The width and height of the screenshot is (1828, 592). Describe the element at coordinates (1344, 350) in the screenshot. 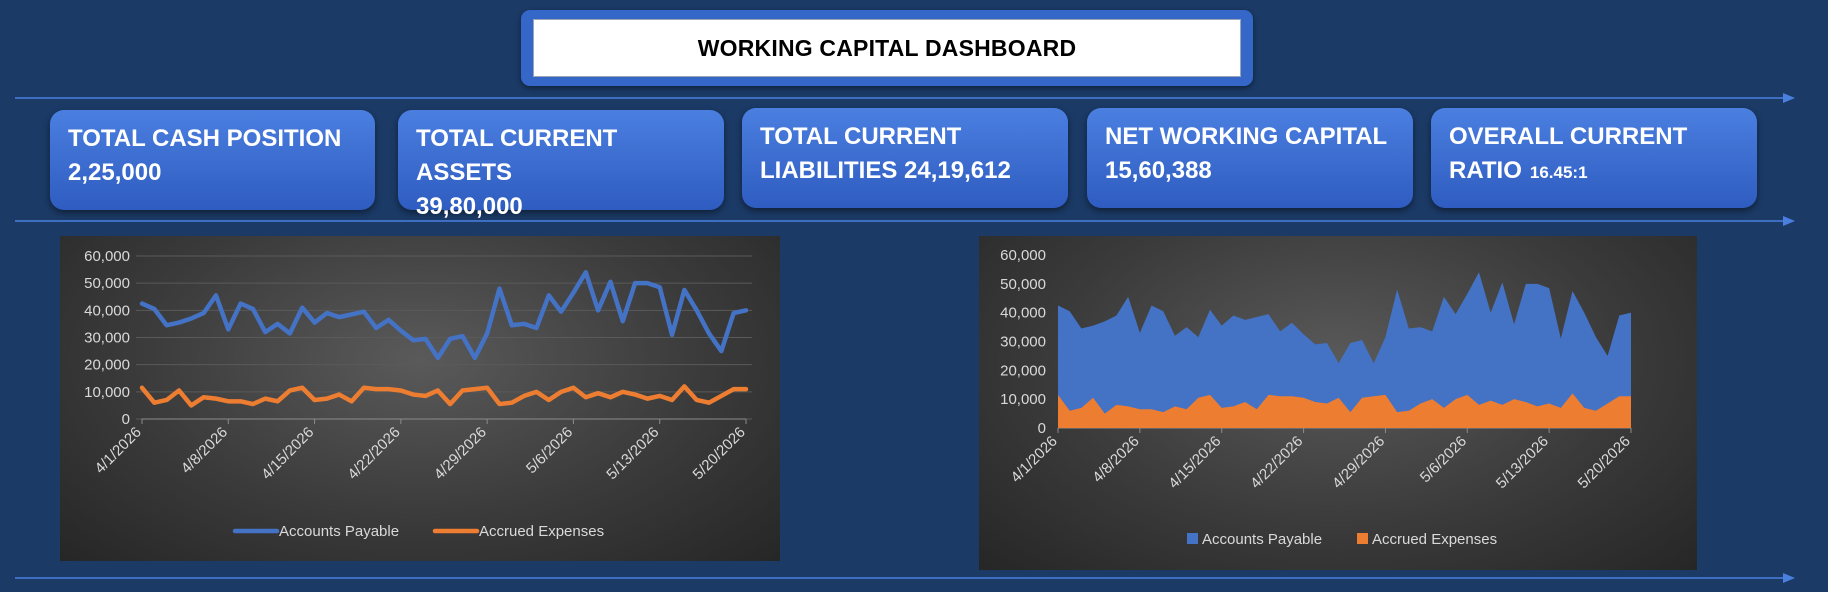

I see `area-accounts-payable` at that location.